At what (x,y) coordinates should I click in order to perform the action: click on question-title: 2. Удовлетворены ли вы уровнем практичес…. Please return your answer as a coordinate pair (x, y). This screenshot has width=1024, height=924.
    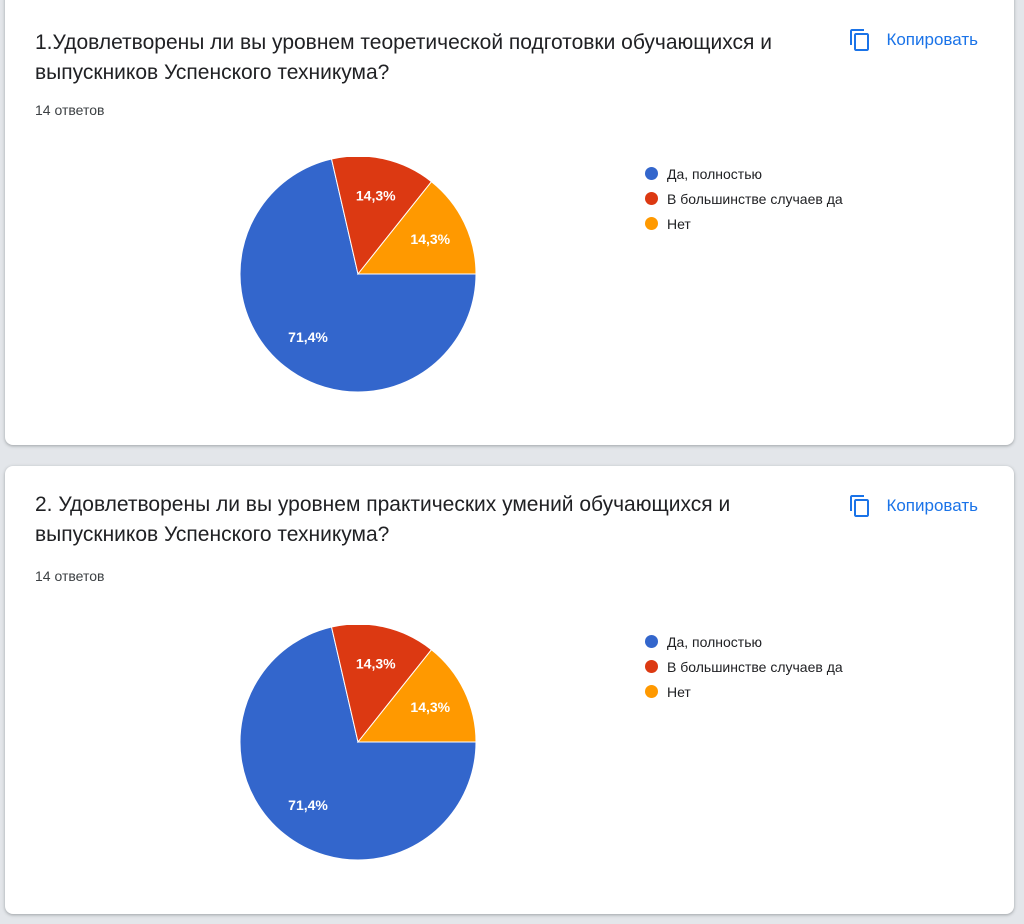
    Looking at the image, I should click on (383, 519).